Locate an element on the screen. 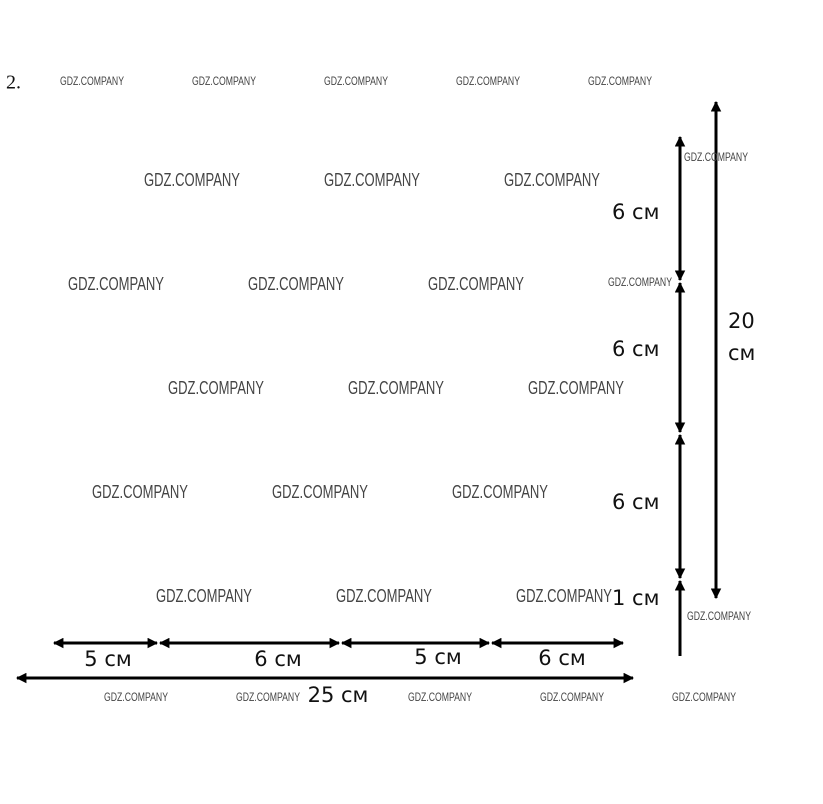  total-label: см is located at coordinates (741, 353).